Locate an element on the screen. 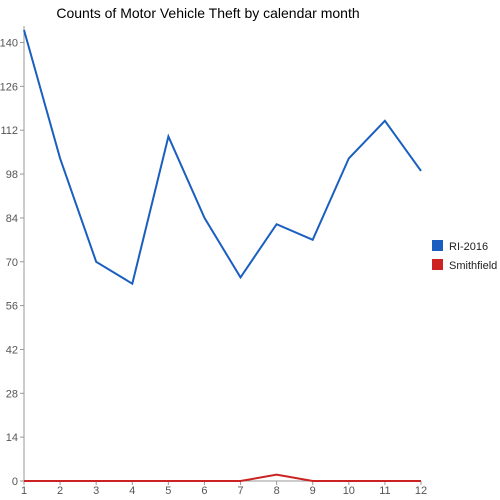 Image resolution: width=500 pixels, height=500 pixels. y-tick-label: 14 is located at coordinates (12, 438).